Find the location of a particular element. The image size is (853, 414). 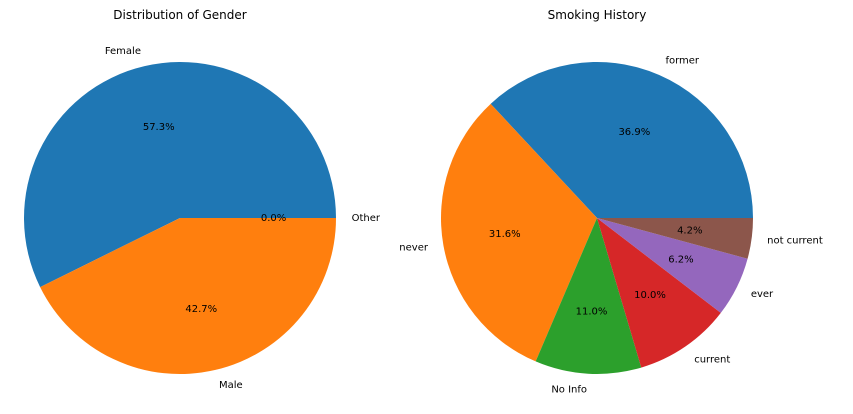

smoking-chart-title: Smoking History is located at coordinates (597, 15).